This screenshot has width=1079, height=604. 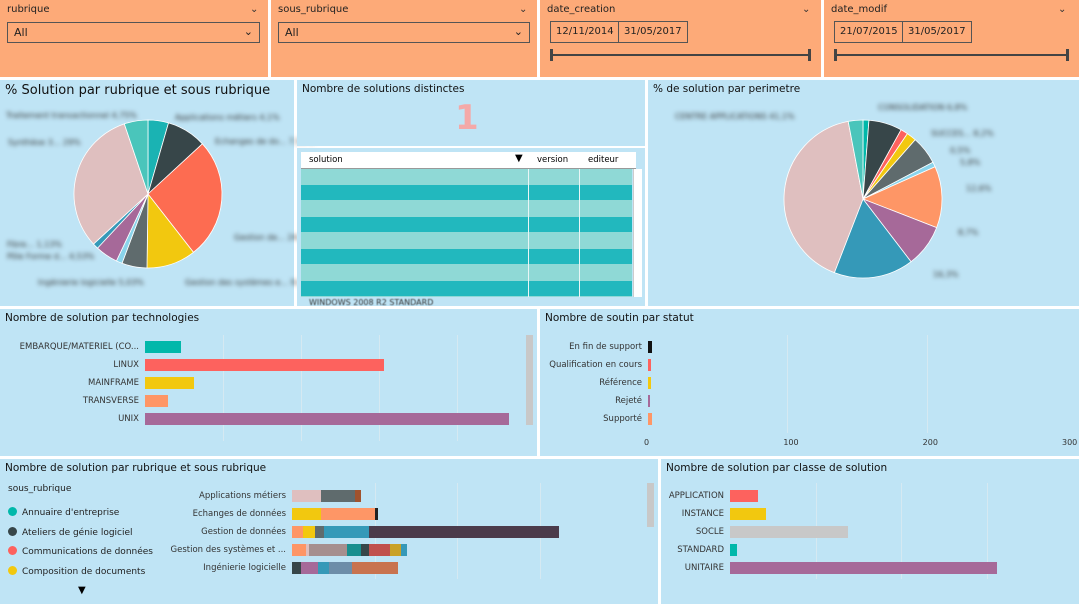 I want to click on dropdown-value: All, so click(x=21, y=32).